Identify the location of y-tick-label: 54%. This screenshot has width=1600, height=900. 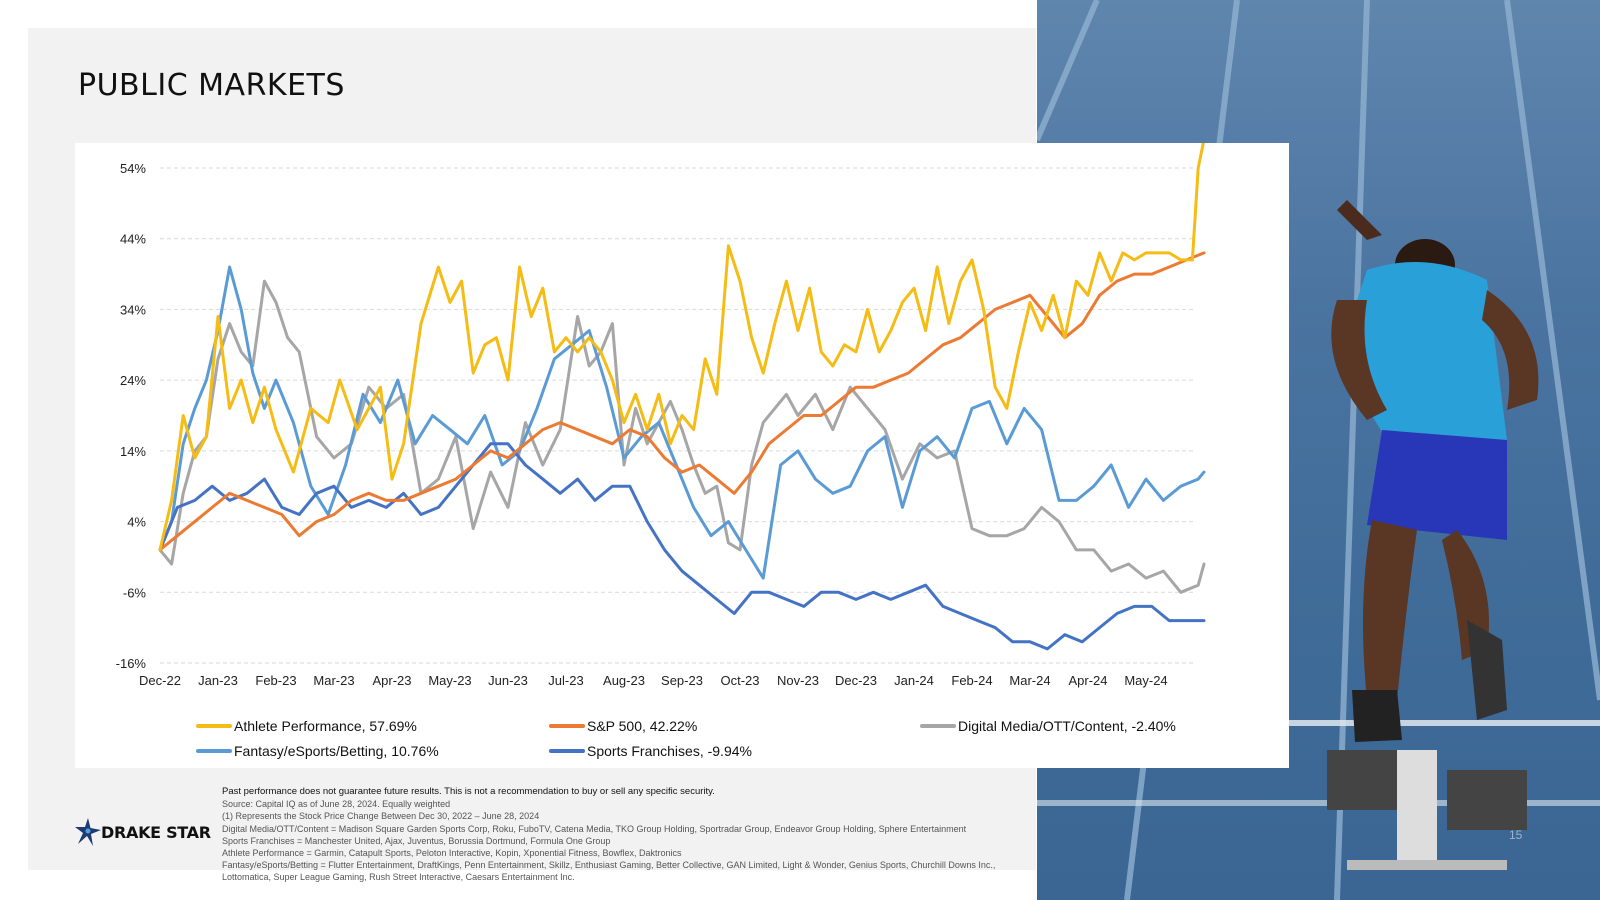
(133, 168).